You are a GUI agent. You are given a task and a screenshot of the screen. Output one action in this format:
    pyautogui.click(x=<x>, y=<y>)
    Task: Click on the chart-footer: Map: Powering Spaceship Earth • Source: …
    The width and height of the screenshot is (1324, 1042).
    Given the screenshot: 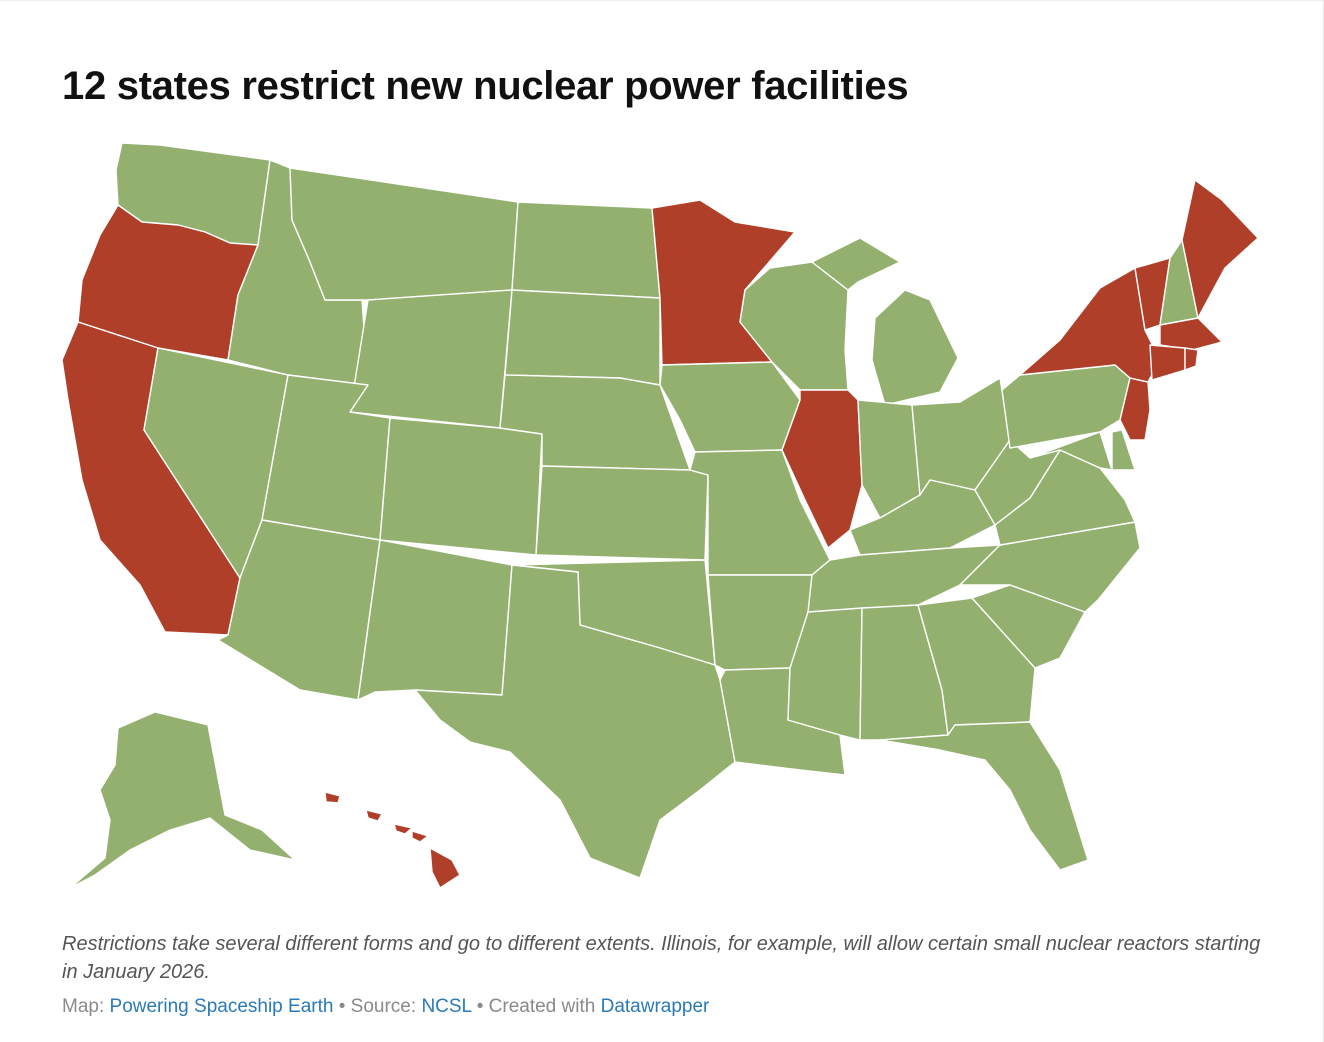 What is the action you would take?
    pyautogui.click(x=385, y=1007)
    